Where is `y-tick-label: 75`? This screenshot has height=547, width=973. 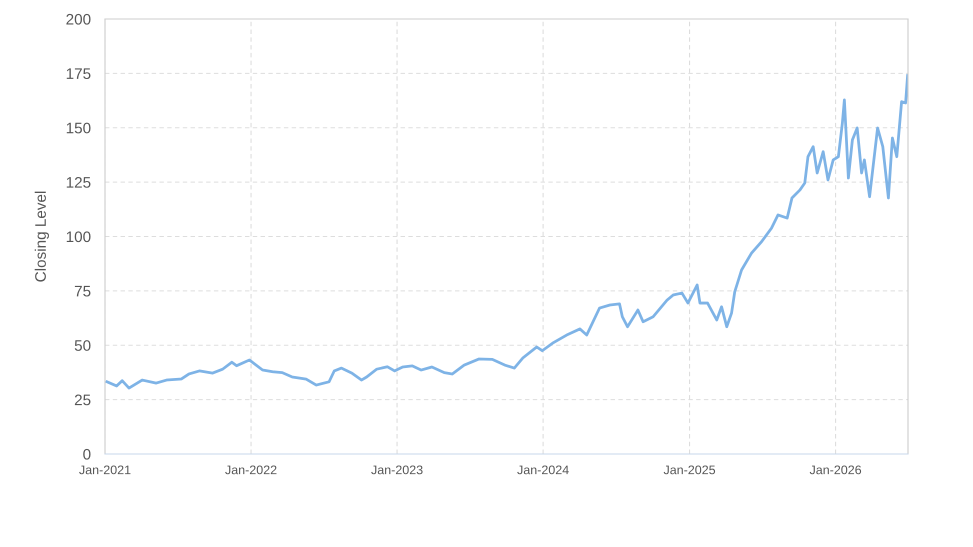
y-tick-label: 75 is located at coordinates (82, 291).